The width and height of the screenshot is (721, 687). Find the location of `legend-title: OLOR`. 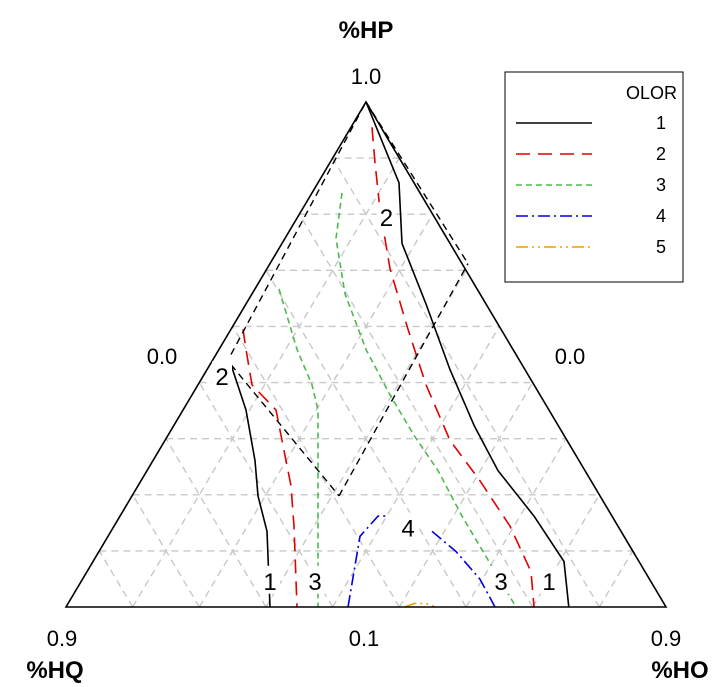

legend-title: OLOR is located at coordinates (651, 93).